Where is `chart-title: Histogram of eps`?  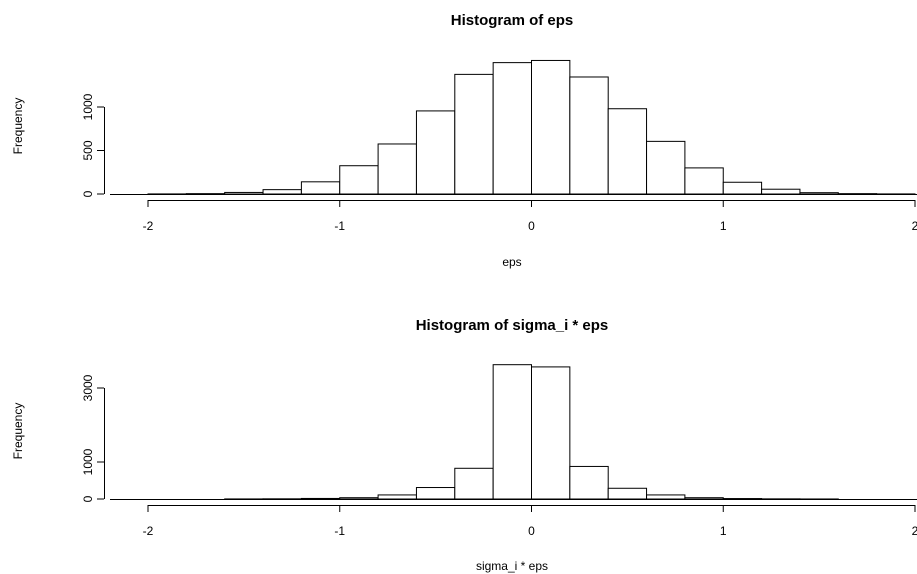 chart-title: Histogram of eps is located at coordinates (512, 20).